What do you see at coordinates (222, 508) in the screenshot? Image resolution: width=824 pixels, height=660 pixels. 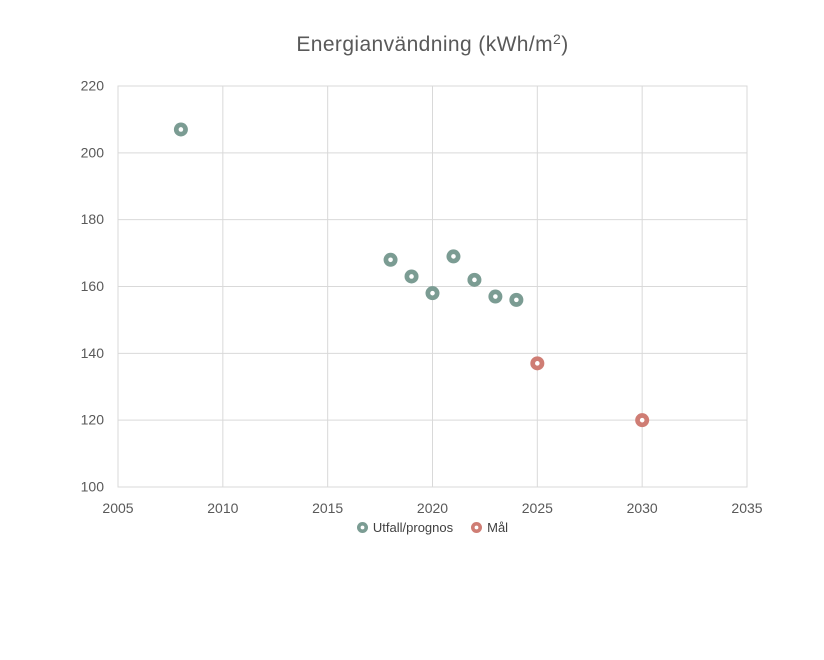 I see `x-axis-tick-label: 2010` at bounding box center [222, 508].